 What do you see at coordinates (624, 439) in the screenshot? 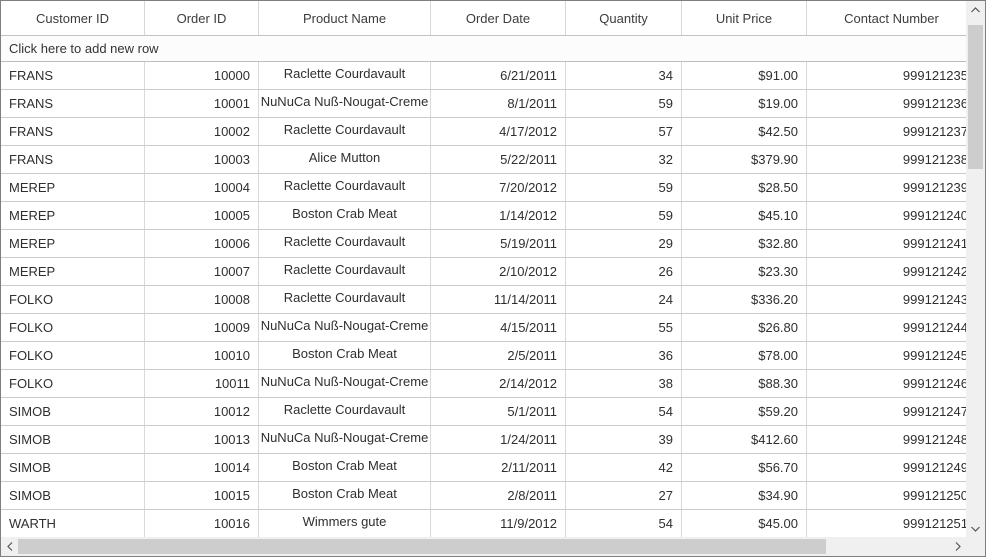
I see `cell-quantity: 39` at bounding box center [624, 439].